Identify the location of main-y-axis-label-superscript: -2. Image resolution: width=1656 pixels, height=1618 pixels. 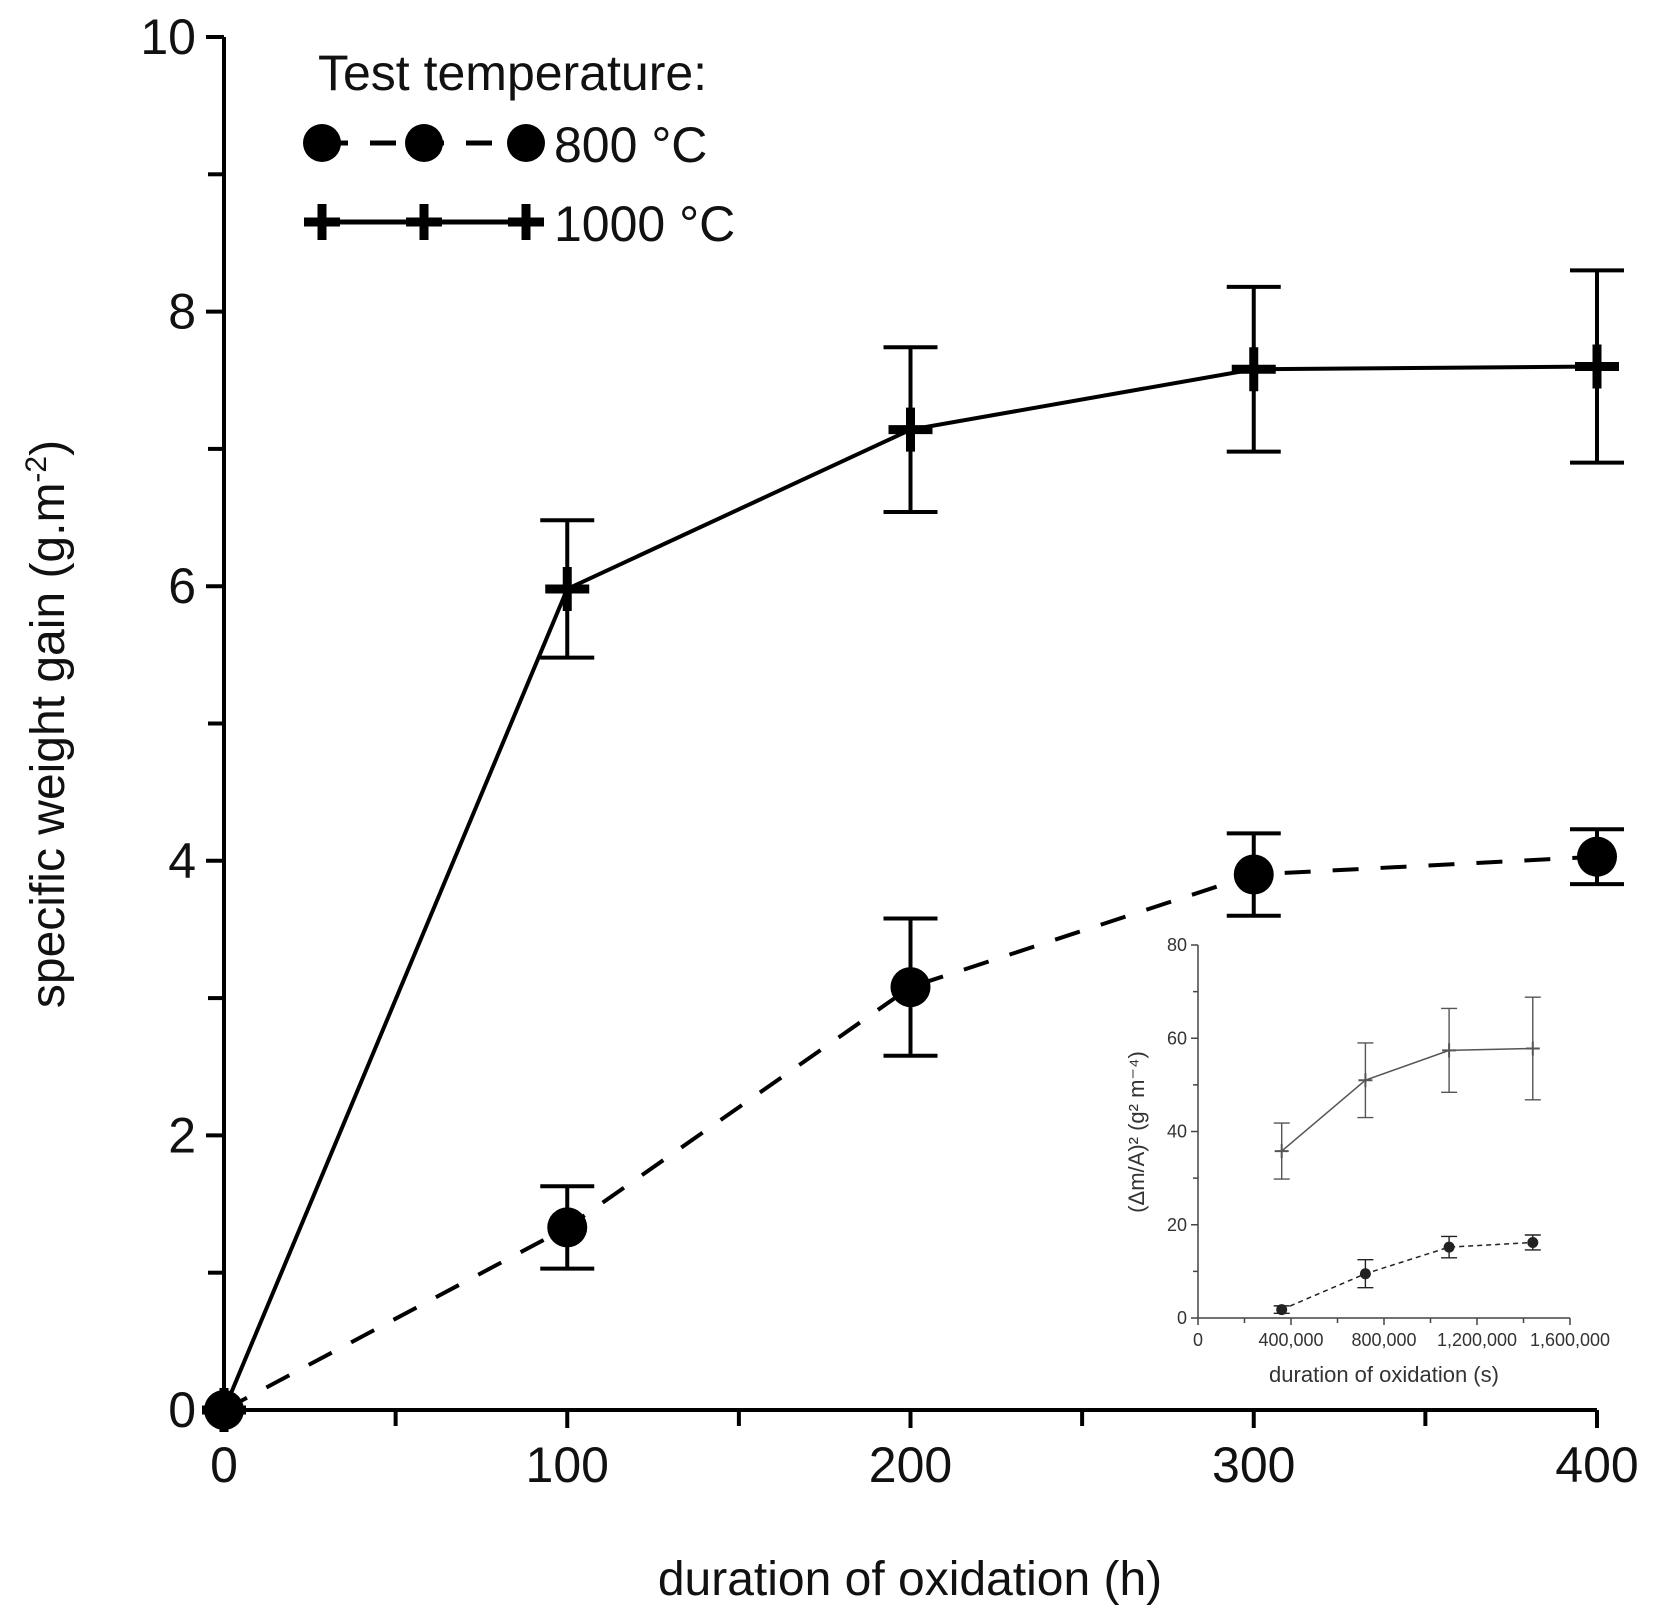
(36, 469).